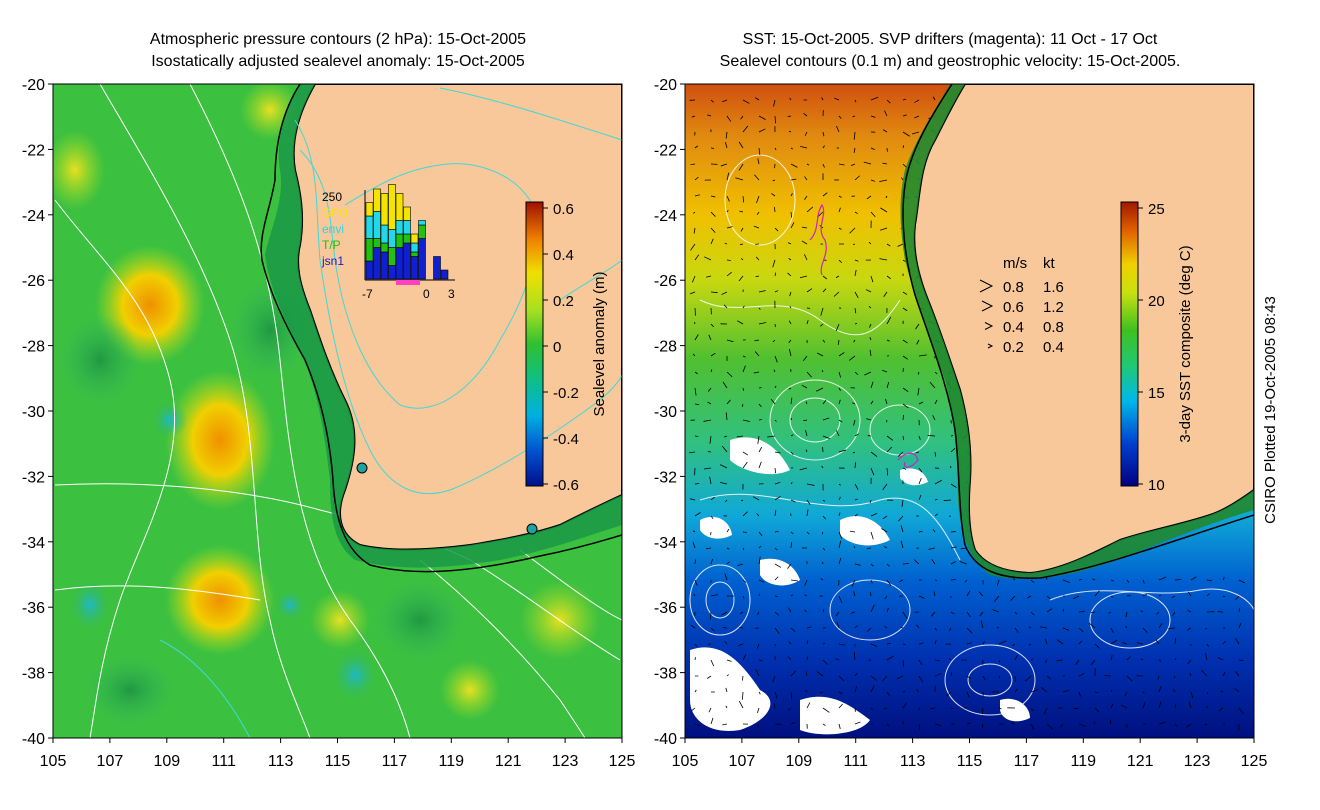 This screenshot has width=1320, height=810. Describe the element at coordinates (426, 294) in the screenshot. I see `inset-xtick: 0` at that location.